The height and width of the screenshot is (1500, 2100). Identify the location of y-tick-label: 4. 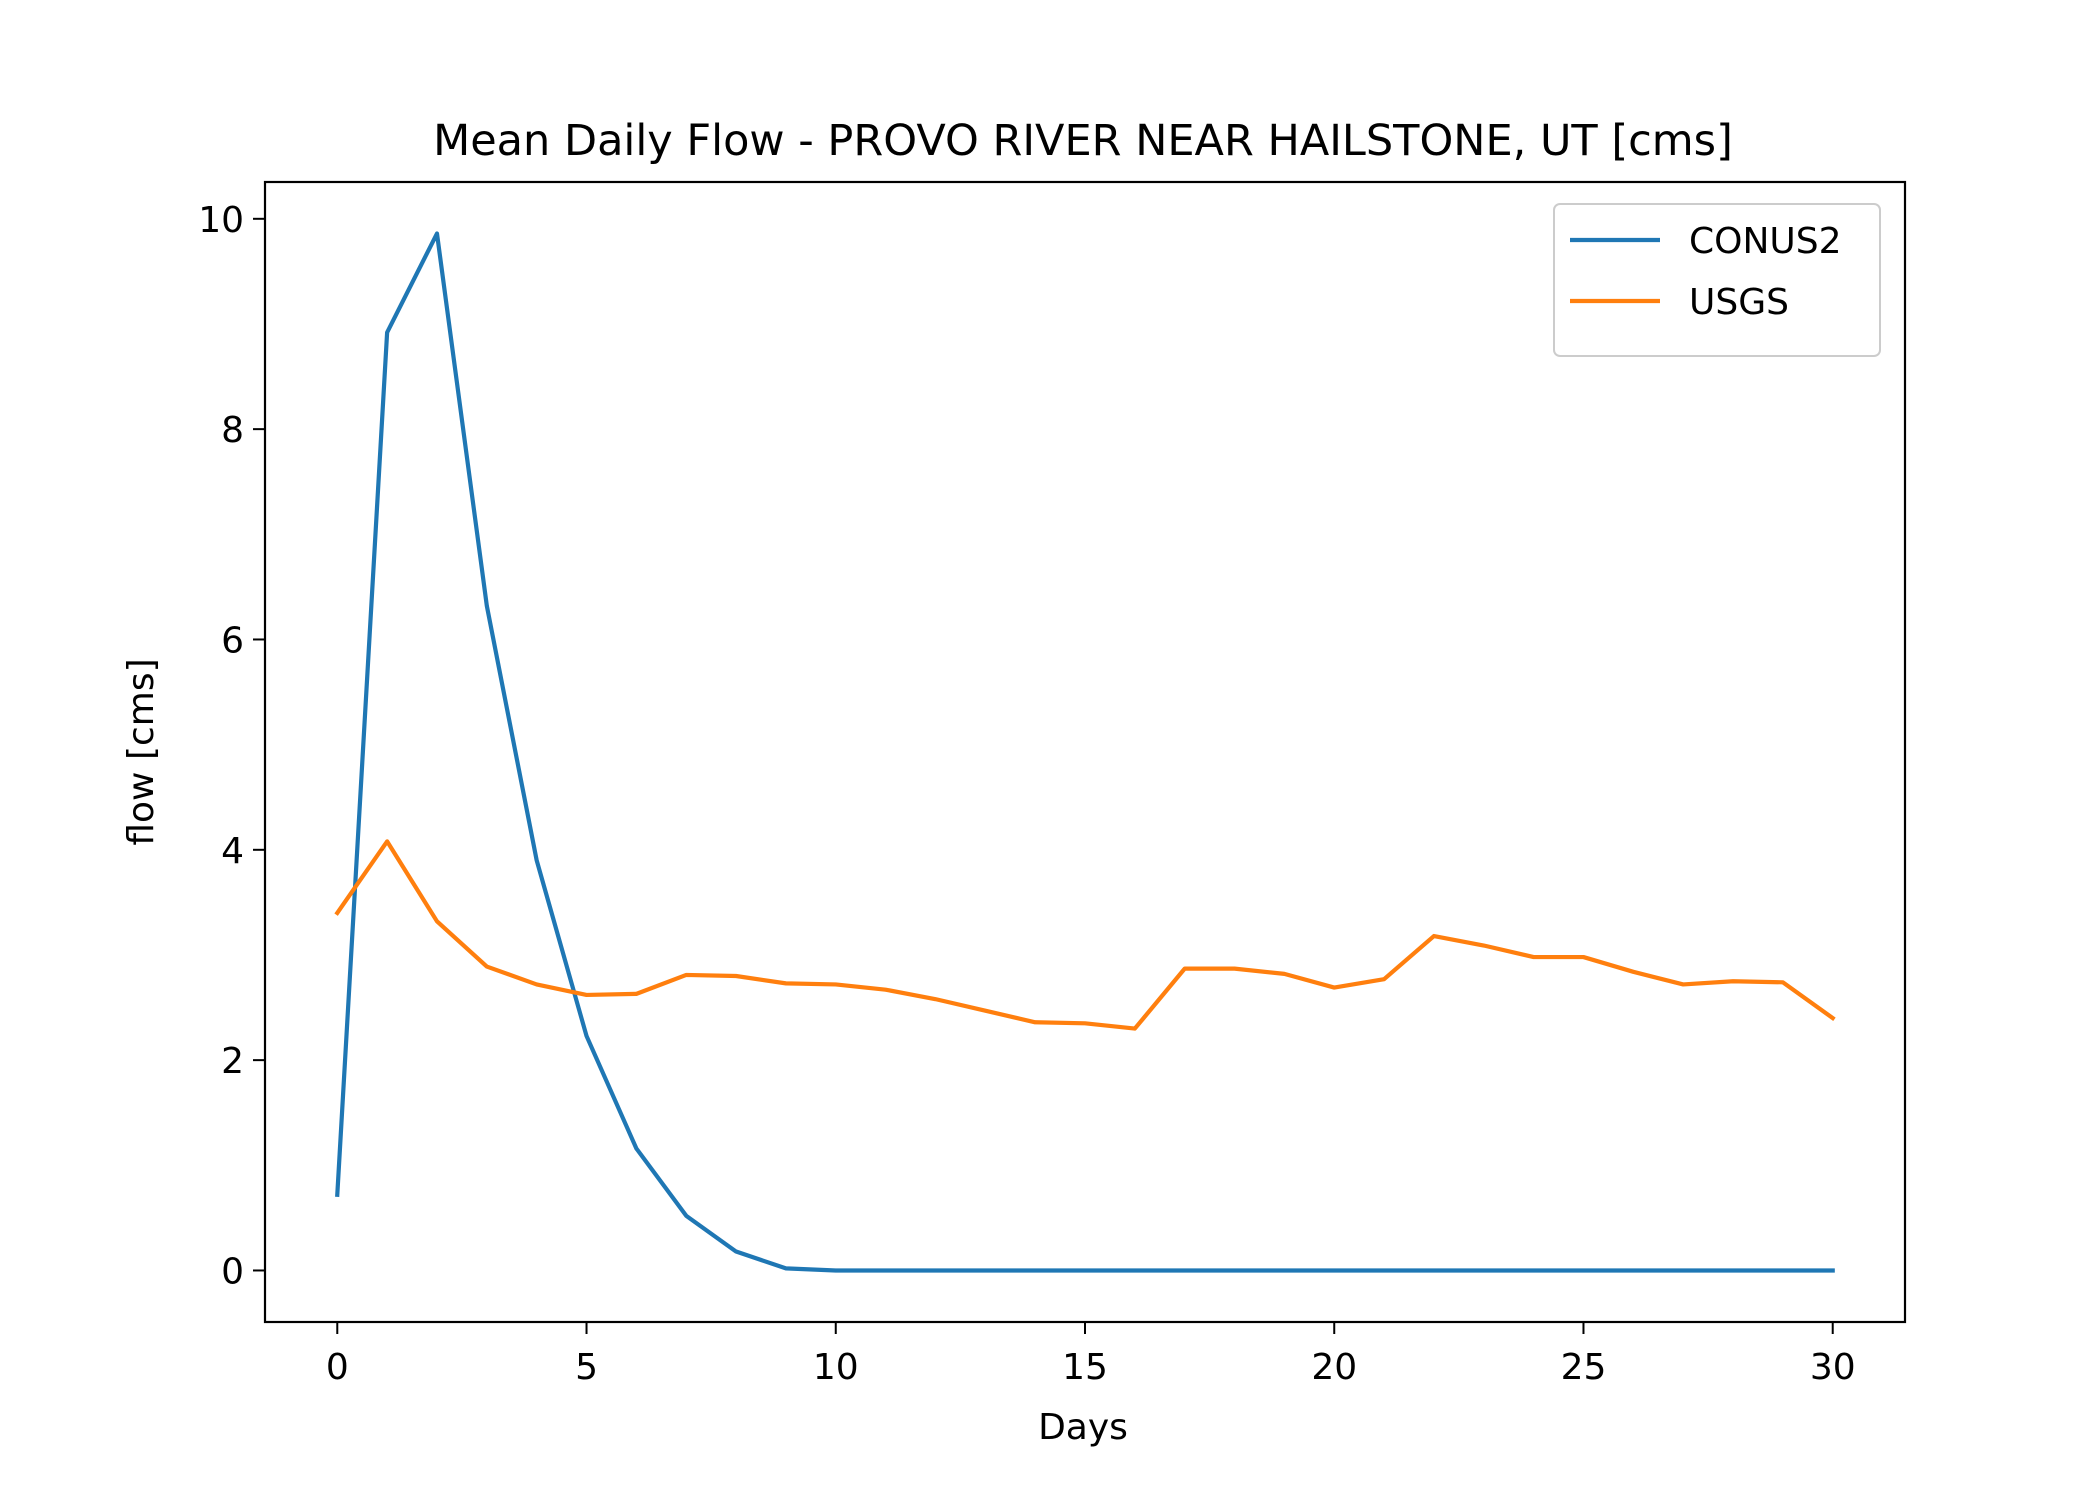
(232, 851).